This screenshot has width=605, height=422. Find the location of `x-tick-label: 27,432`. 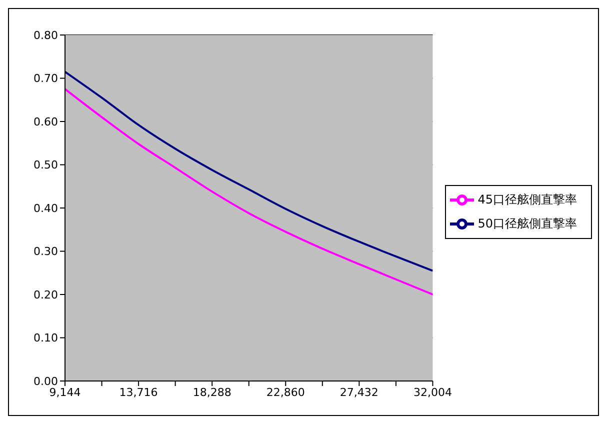

x-tick-label: 27,432 is located at coordinates (359, 392).